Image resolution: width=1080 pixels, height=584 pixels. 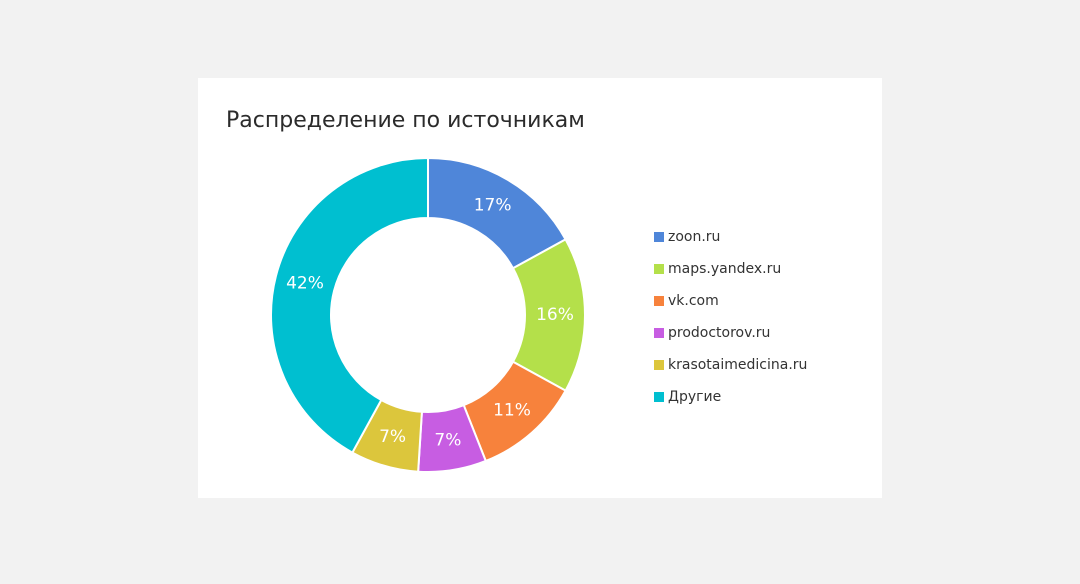 I want to click on legend-label: vk.com, so click(x=693, y=301).